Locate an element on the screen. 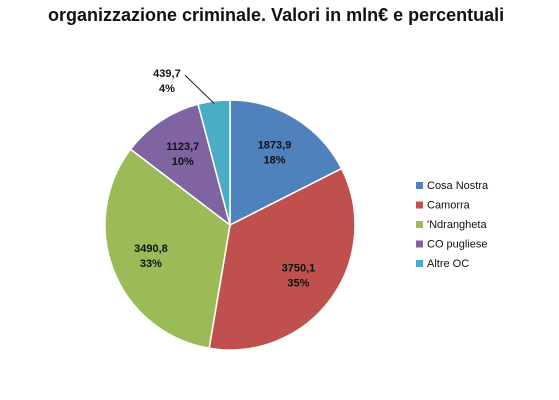  value-label: 1123,7 is located at coordinates (182, 147).